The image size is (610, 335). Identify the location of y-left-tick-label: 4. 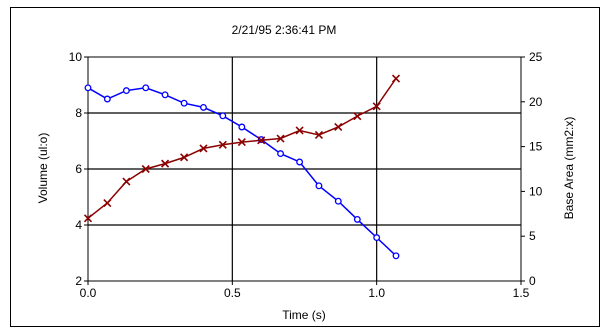
(78, 225).